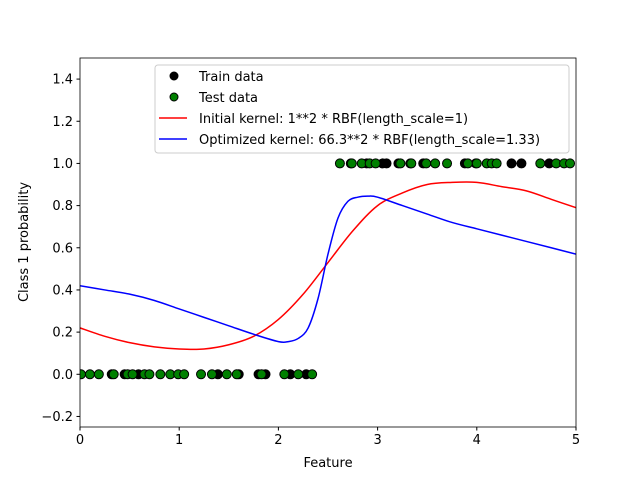 This screenshot has height=480, width=640. I want to click on legend-box, so click(362, 109).